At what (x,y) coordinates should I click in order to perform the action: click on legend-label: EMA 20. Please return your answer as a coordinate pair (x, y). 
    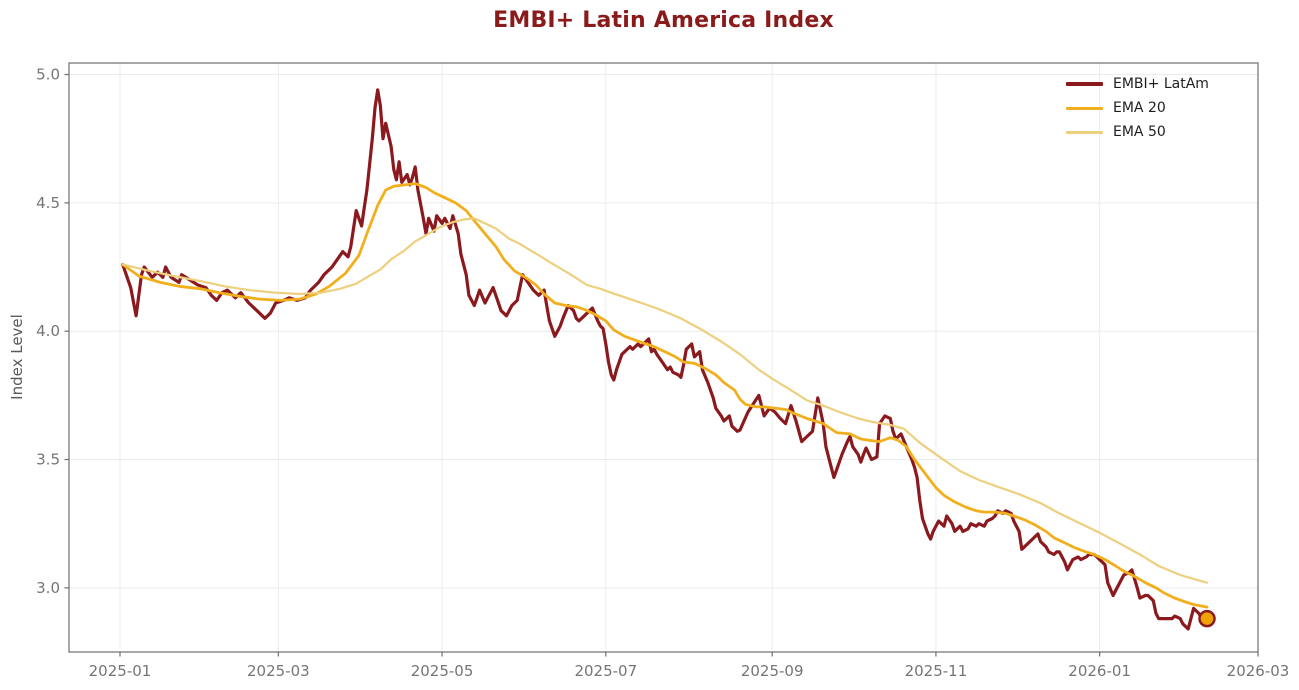
    Looking at the image, I should click on (1139, 108).